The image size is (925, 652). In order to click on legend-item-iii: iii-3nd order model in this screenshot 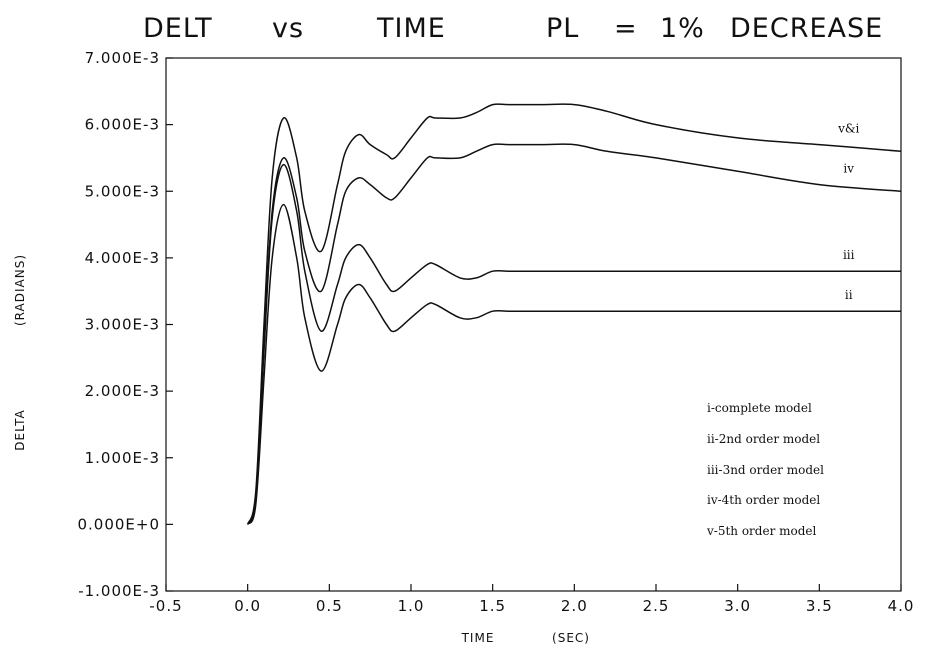, I will do `click(765, 470)`.